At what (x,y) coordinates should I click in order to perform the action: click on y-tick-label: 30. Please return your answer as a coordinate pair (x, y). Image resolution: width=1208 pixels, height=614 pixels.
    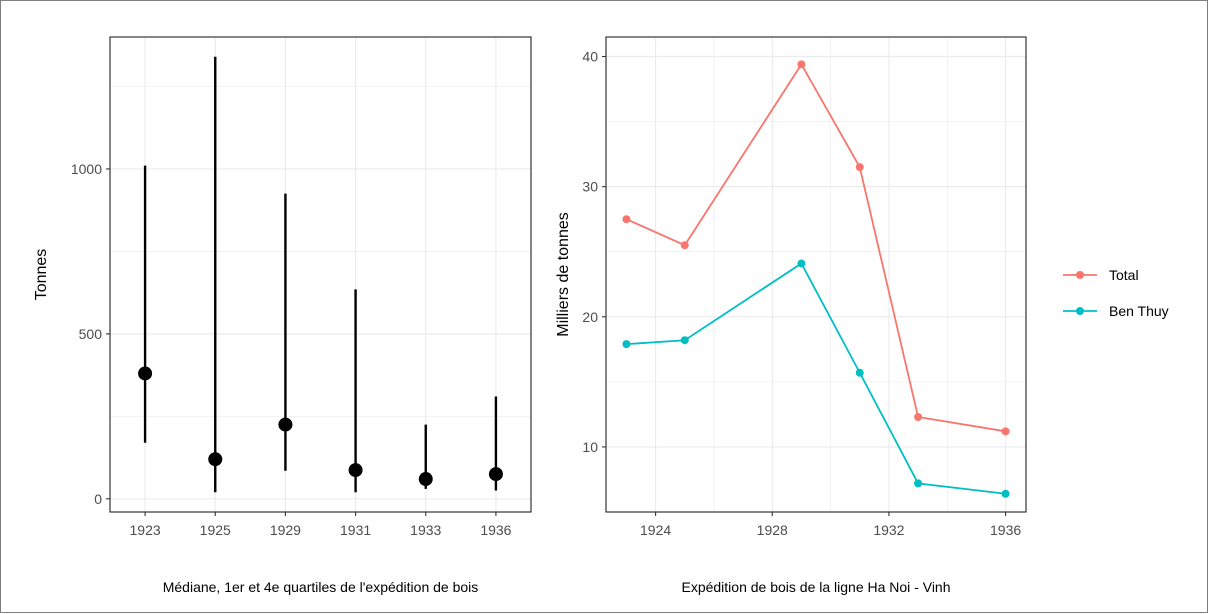
    Looking at the image, I should click on (590, 187).